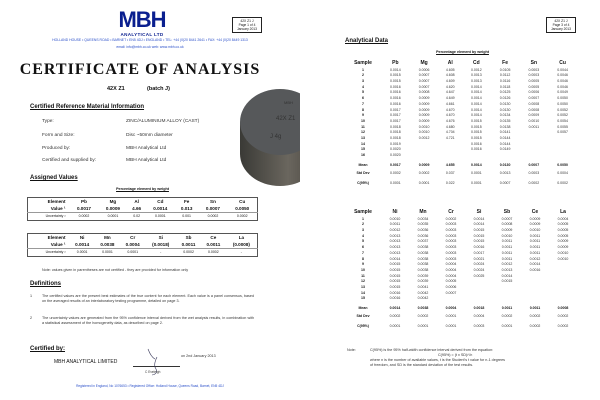 Image resolution: width=600 pixels, height=400 pixels. Describe the element at coordinates (505, 126) in the screenshot. I see `table-cell: 0.0138` at that location.